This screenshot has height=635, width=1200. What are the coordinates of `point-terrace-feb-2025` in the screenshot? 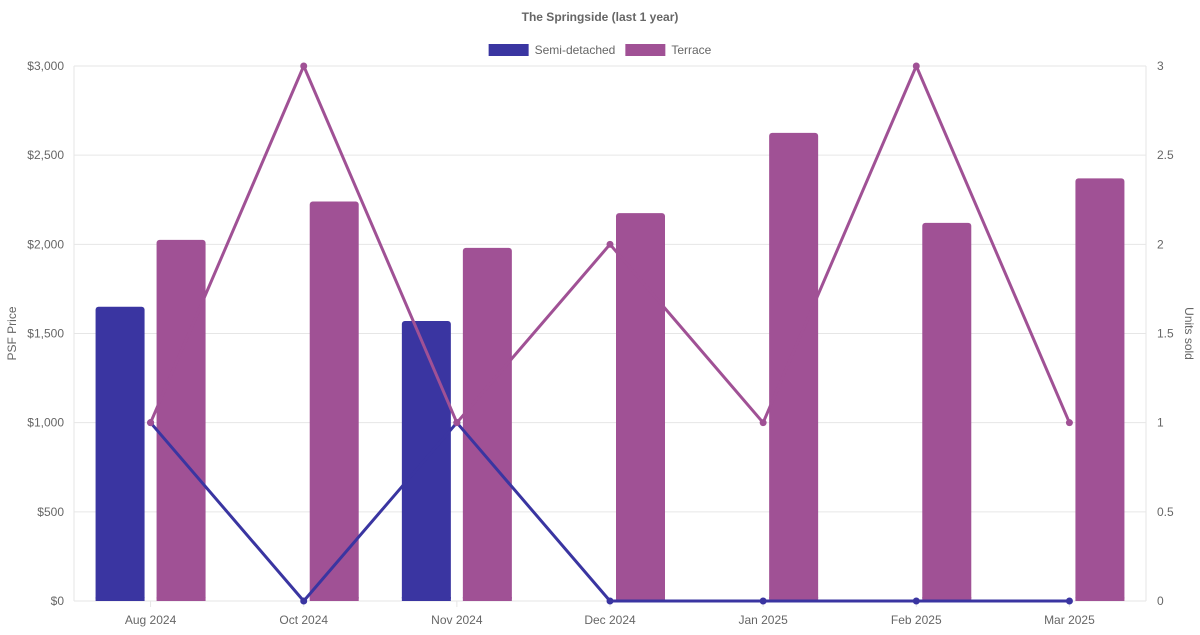 It's located at (916, 66).